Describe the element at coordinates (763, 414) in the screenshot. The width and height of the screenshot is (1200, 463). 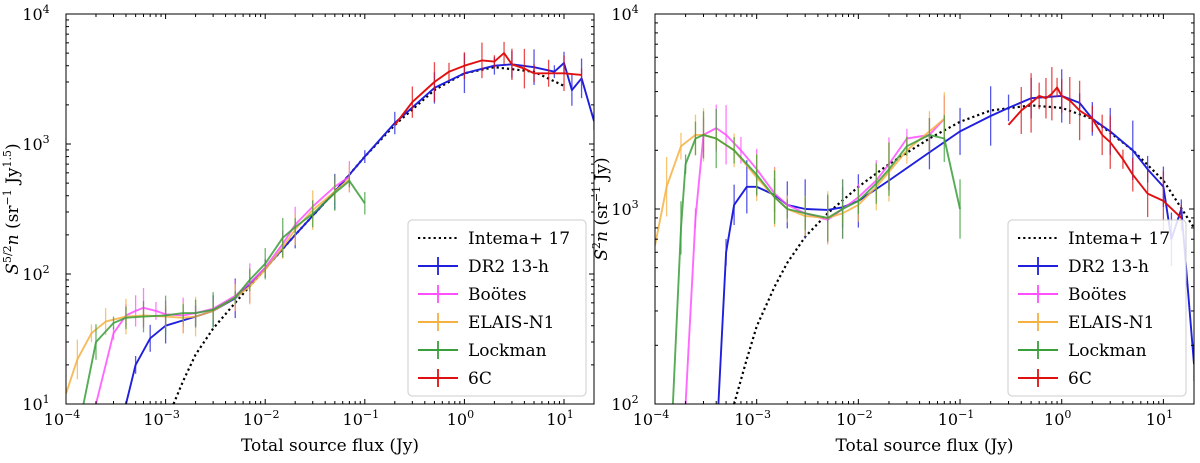
I see `x-tick-exponent: −3` at that location.